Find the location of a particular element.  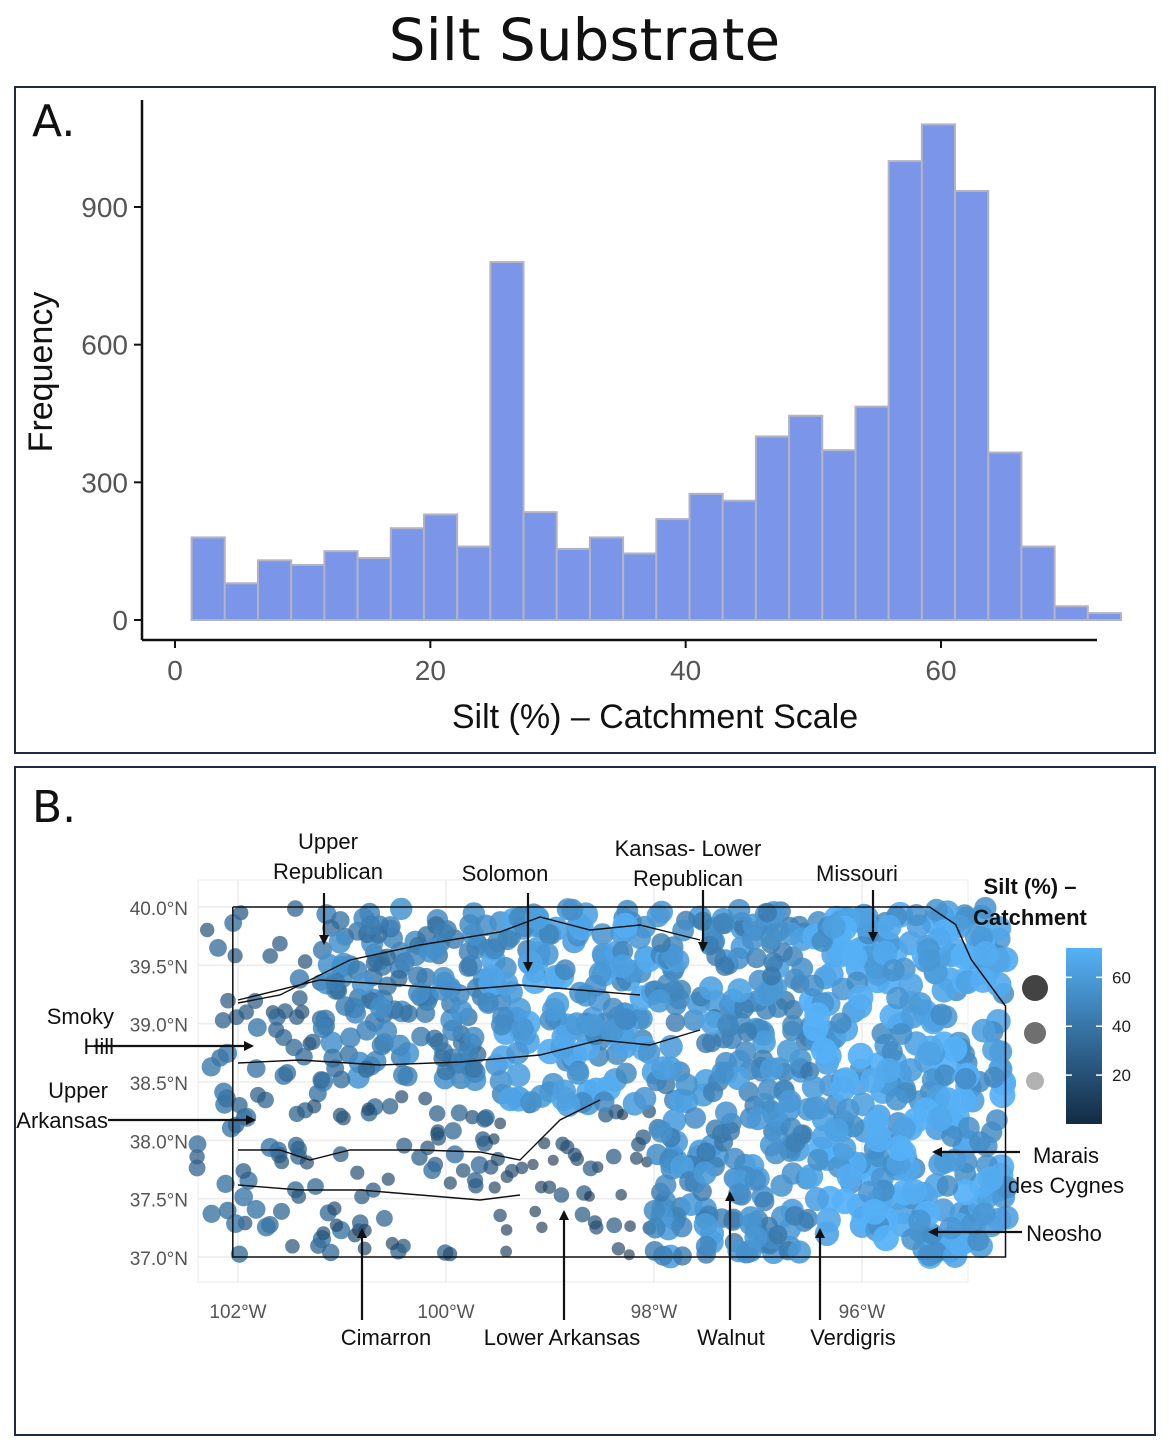

map-x-tick-label: 96°W is located at coordinates (862, 1312).